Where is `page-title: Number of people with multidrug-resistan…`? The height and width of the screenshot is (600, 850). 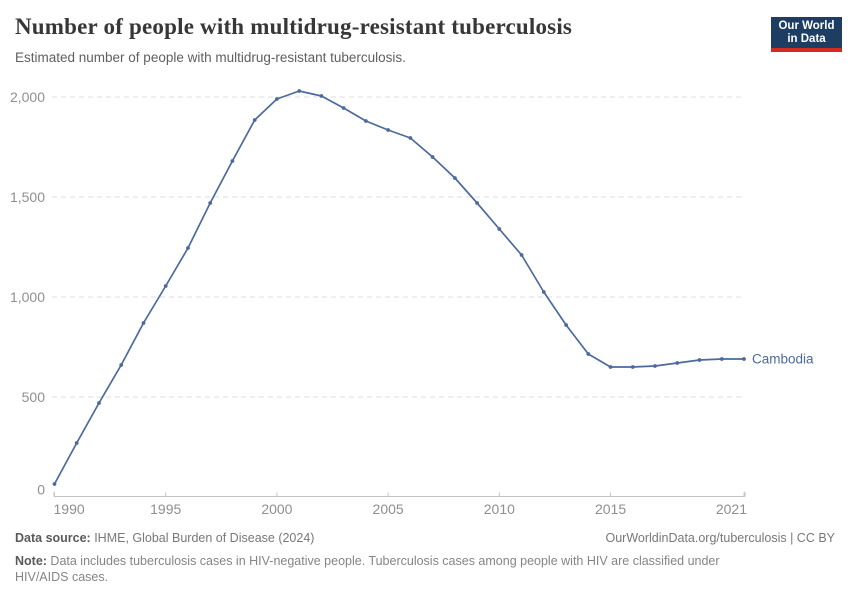
page-title: Number of people with multidrug-resistan… is located at coordinates (294, 26).